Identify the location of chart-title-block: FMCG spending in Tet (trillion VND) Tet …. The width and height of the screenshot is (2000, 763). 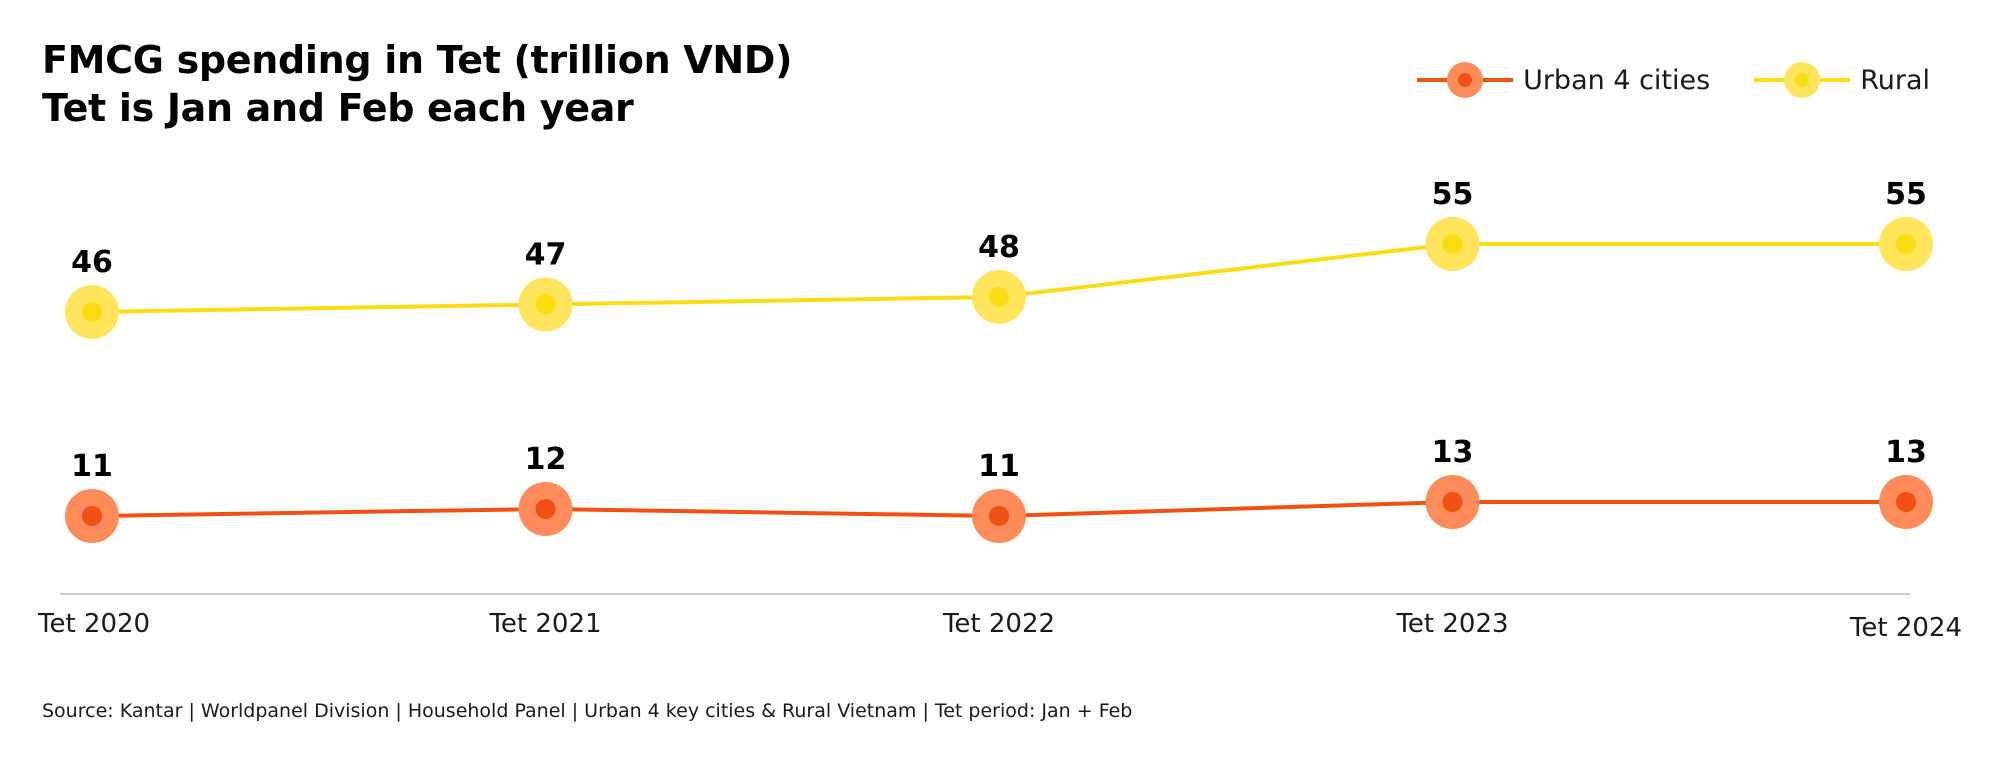
(417, 84).